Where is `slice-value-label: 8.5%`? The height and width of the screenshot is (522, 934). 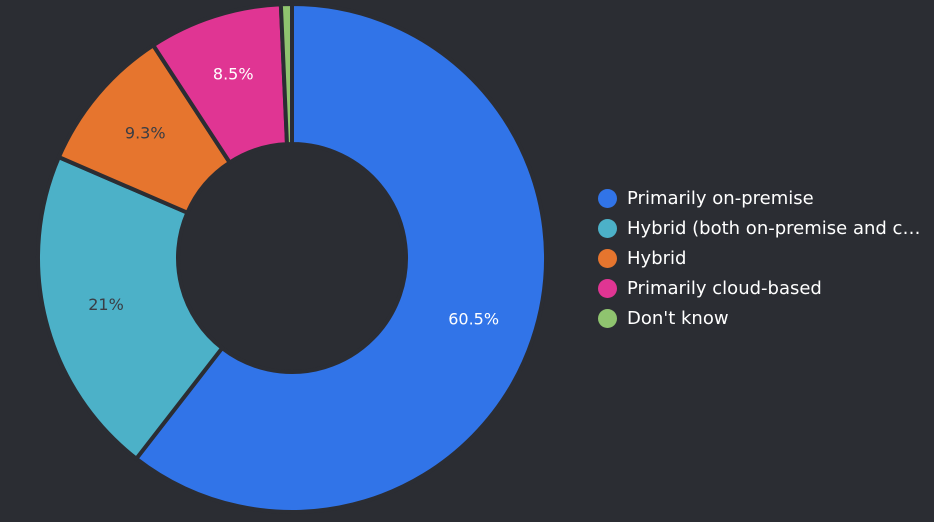
slice-value-label: 8.5% is located at coordinates (233, 74).